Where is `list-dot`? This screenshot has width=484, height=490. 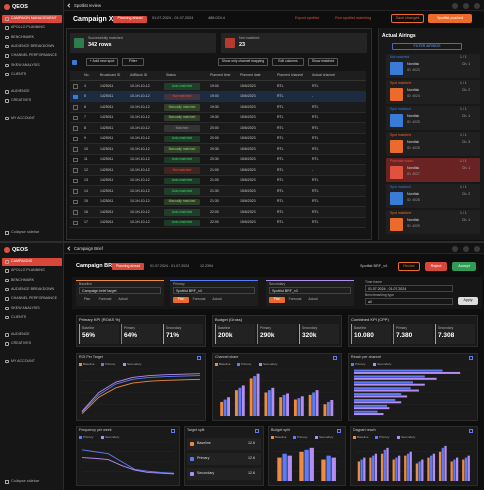
list-dot is located at coordinates (192, 444).